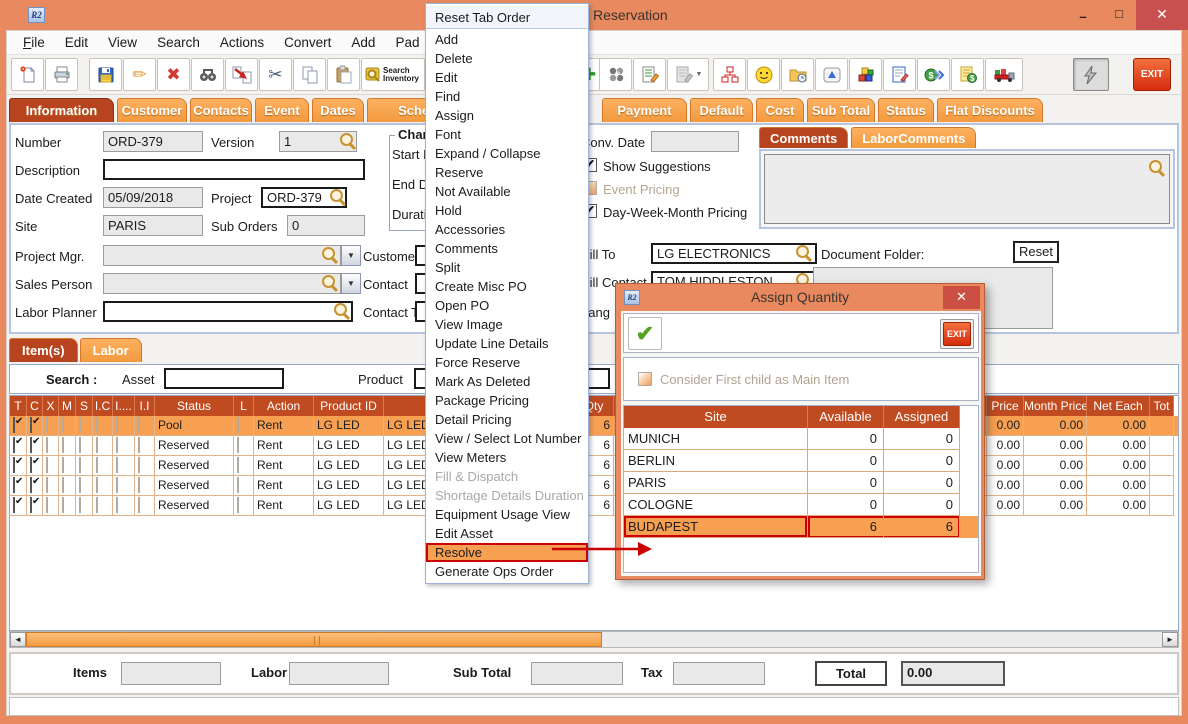 This screenshot has width=1188, height=724. I want to click on menu-item: Edit, so click(76, 42).